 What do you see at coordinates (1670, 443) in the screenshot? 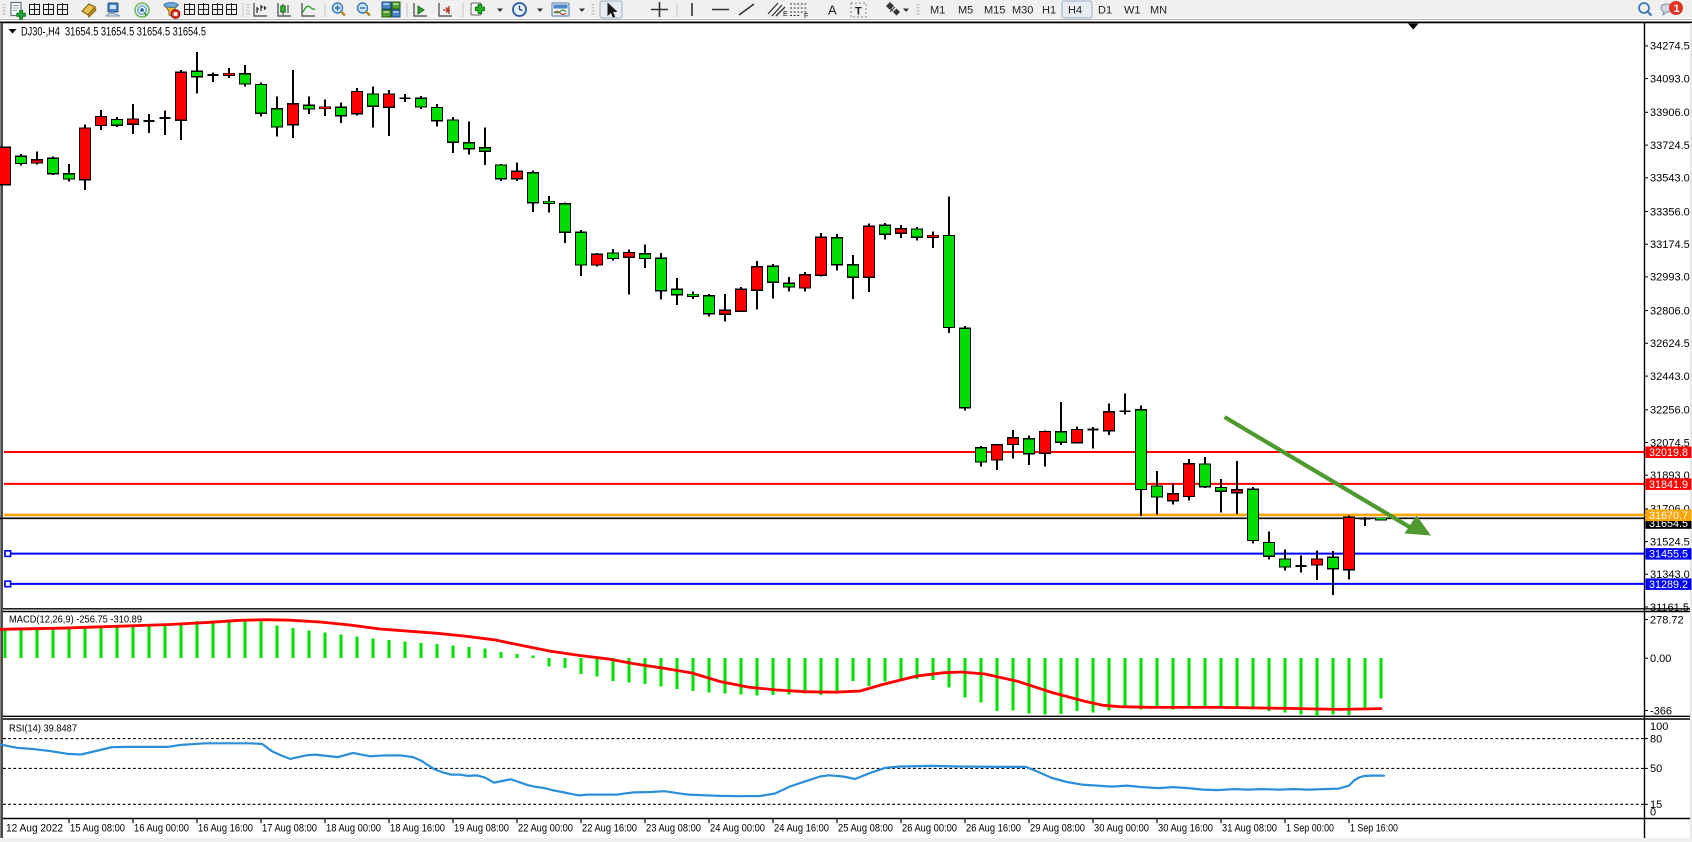
I see `svg-text: 32074.5` at bounding box center [1670, 443].